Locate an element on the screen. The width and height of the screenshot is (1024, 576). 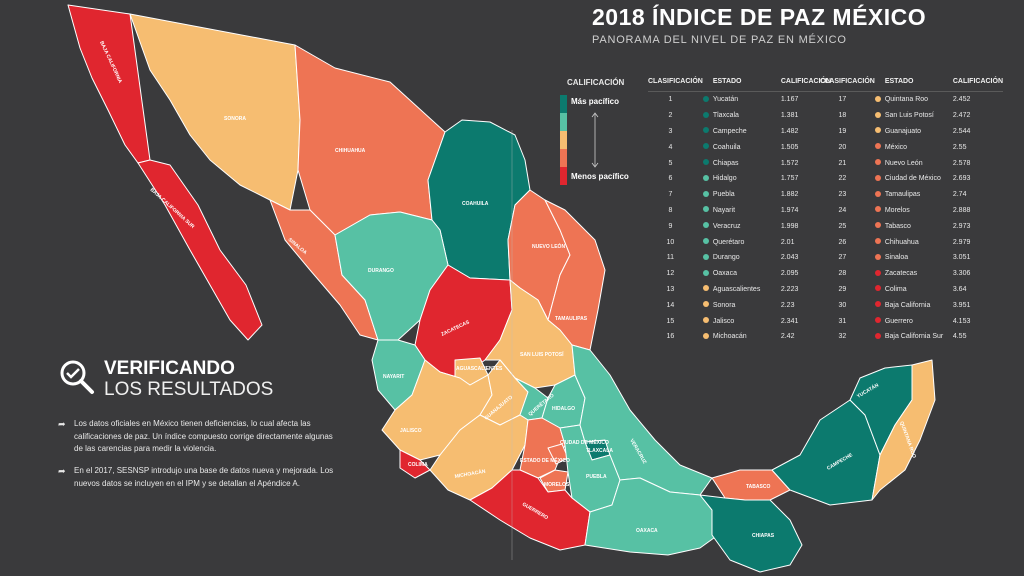
state-cell: Chiapas is located at coordinates (725, 163).